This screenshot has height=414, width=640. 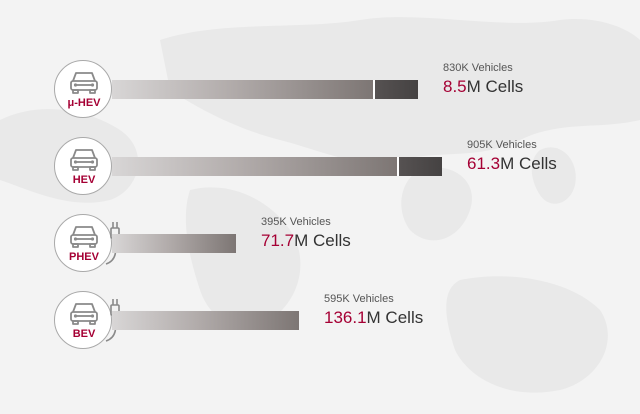 What do you see at coordinates (84, 180) in the screenshot?
I see `vehicle-type-label: HEV` at bounding box center [84, 180].